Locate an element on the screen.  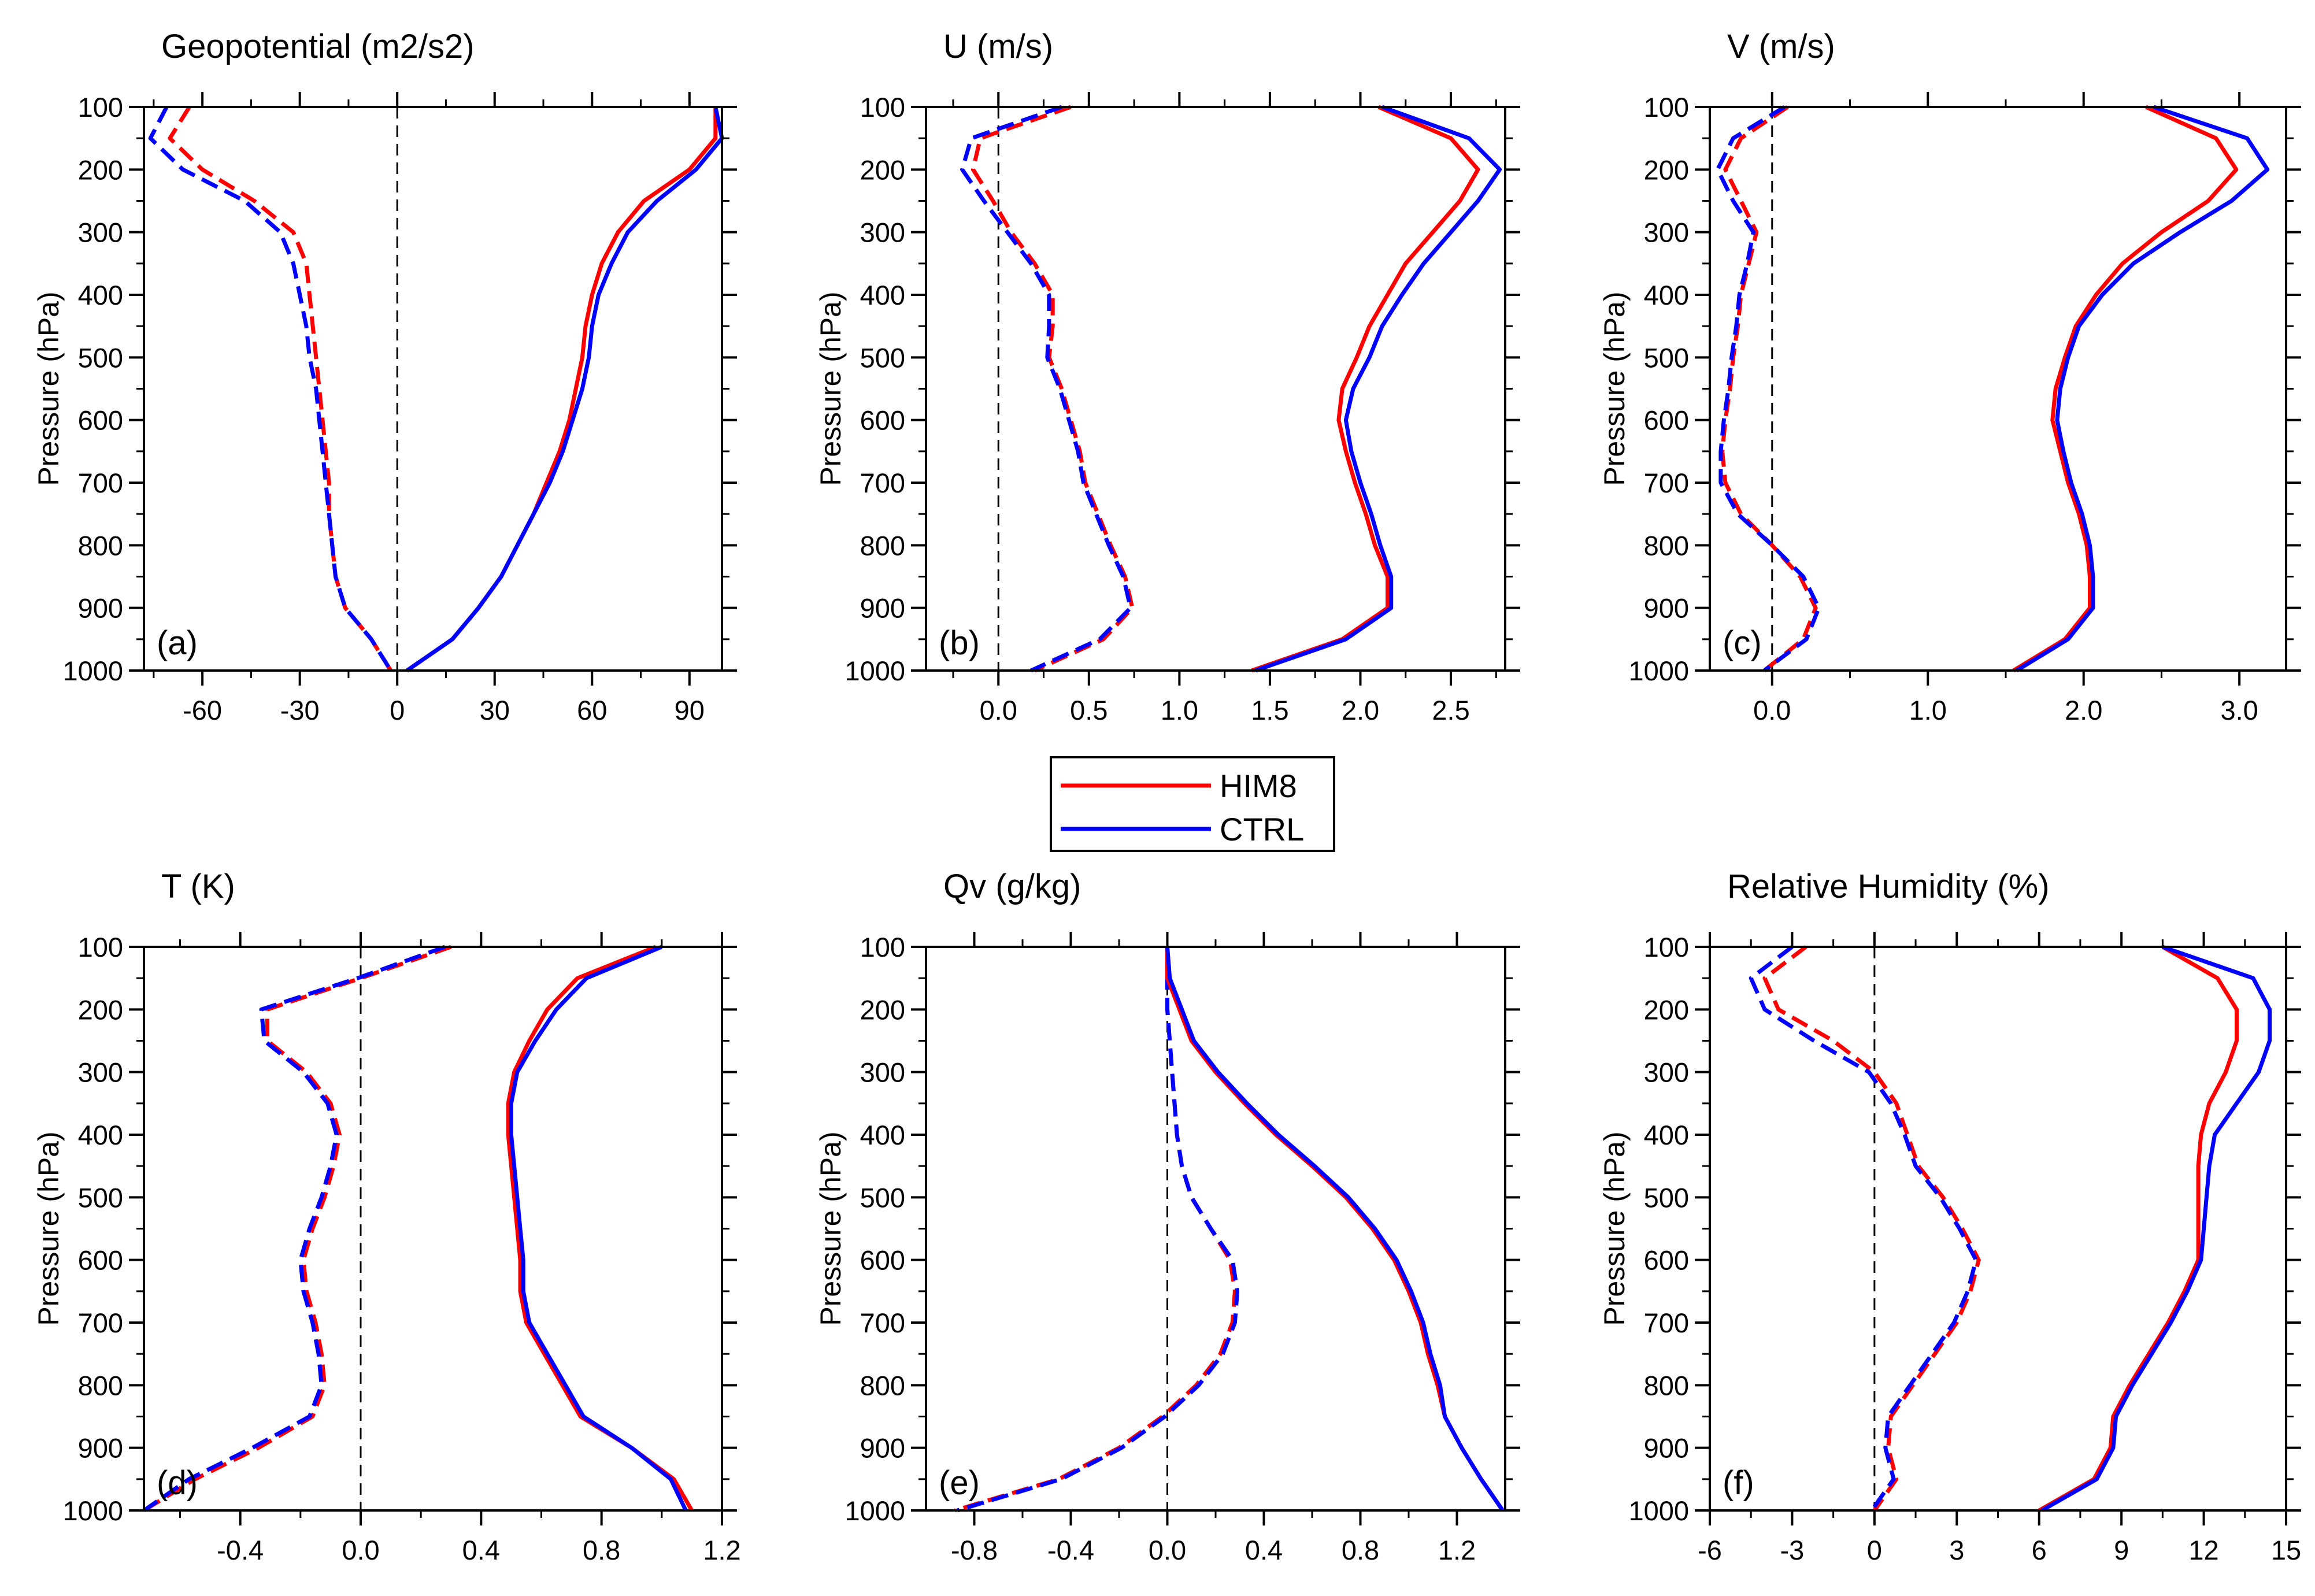
panel-label: (d) is located at coordinates (177, 1483).